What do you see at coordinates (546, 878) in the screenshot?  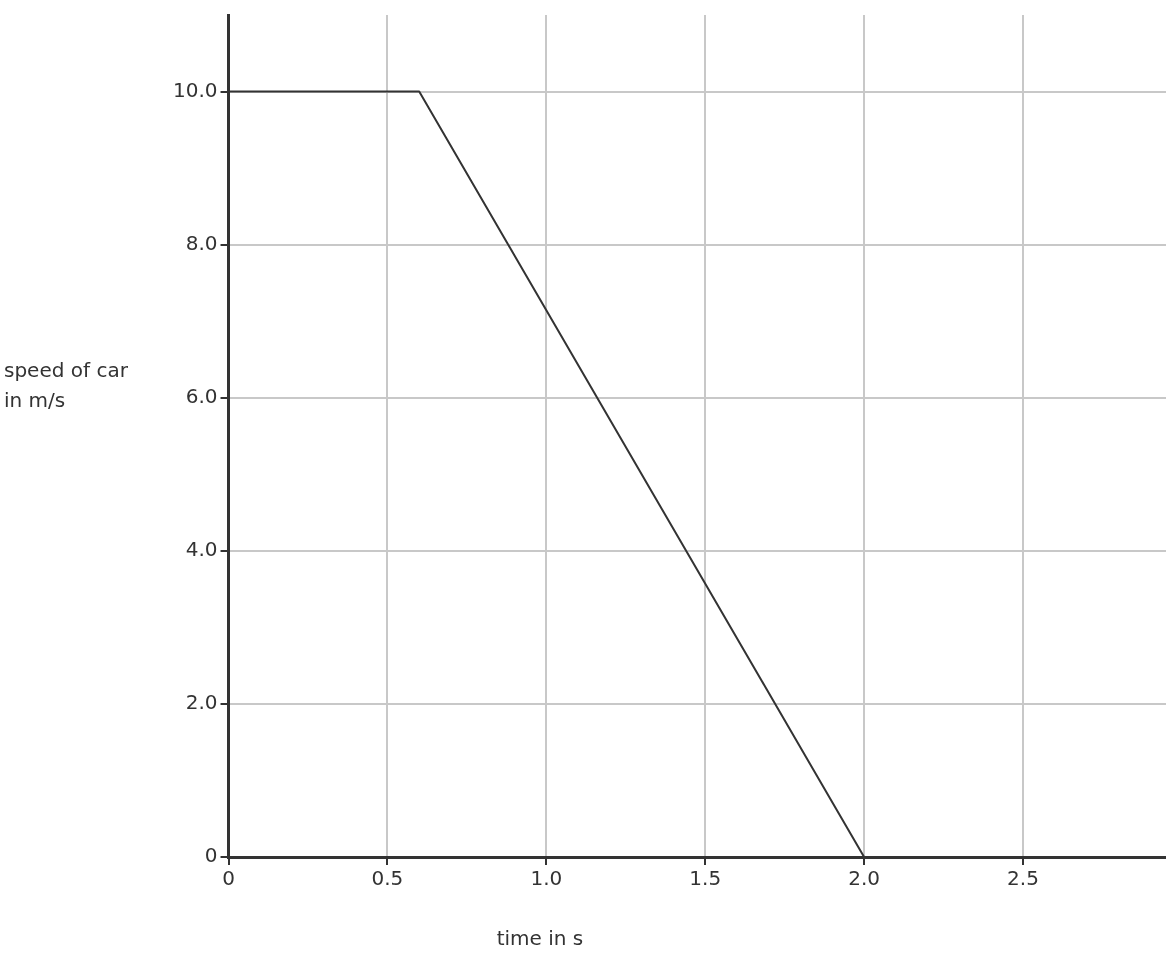 I see `x-tick-label: 1.0` at bounding box center [546, 878].